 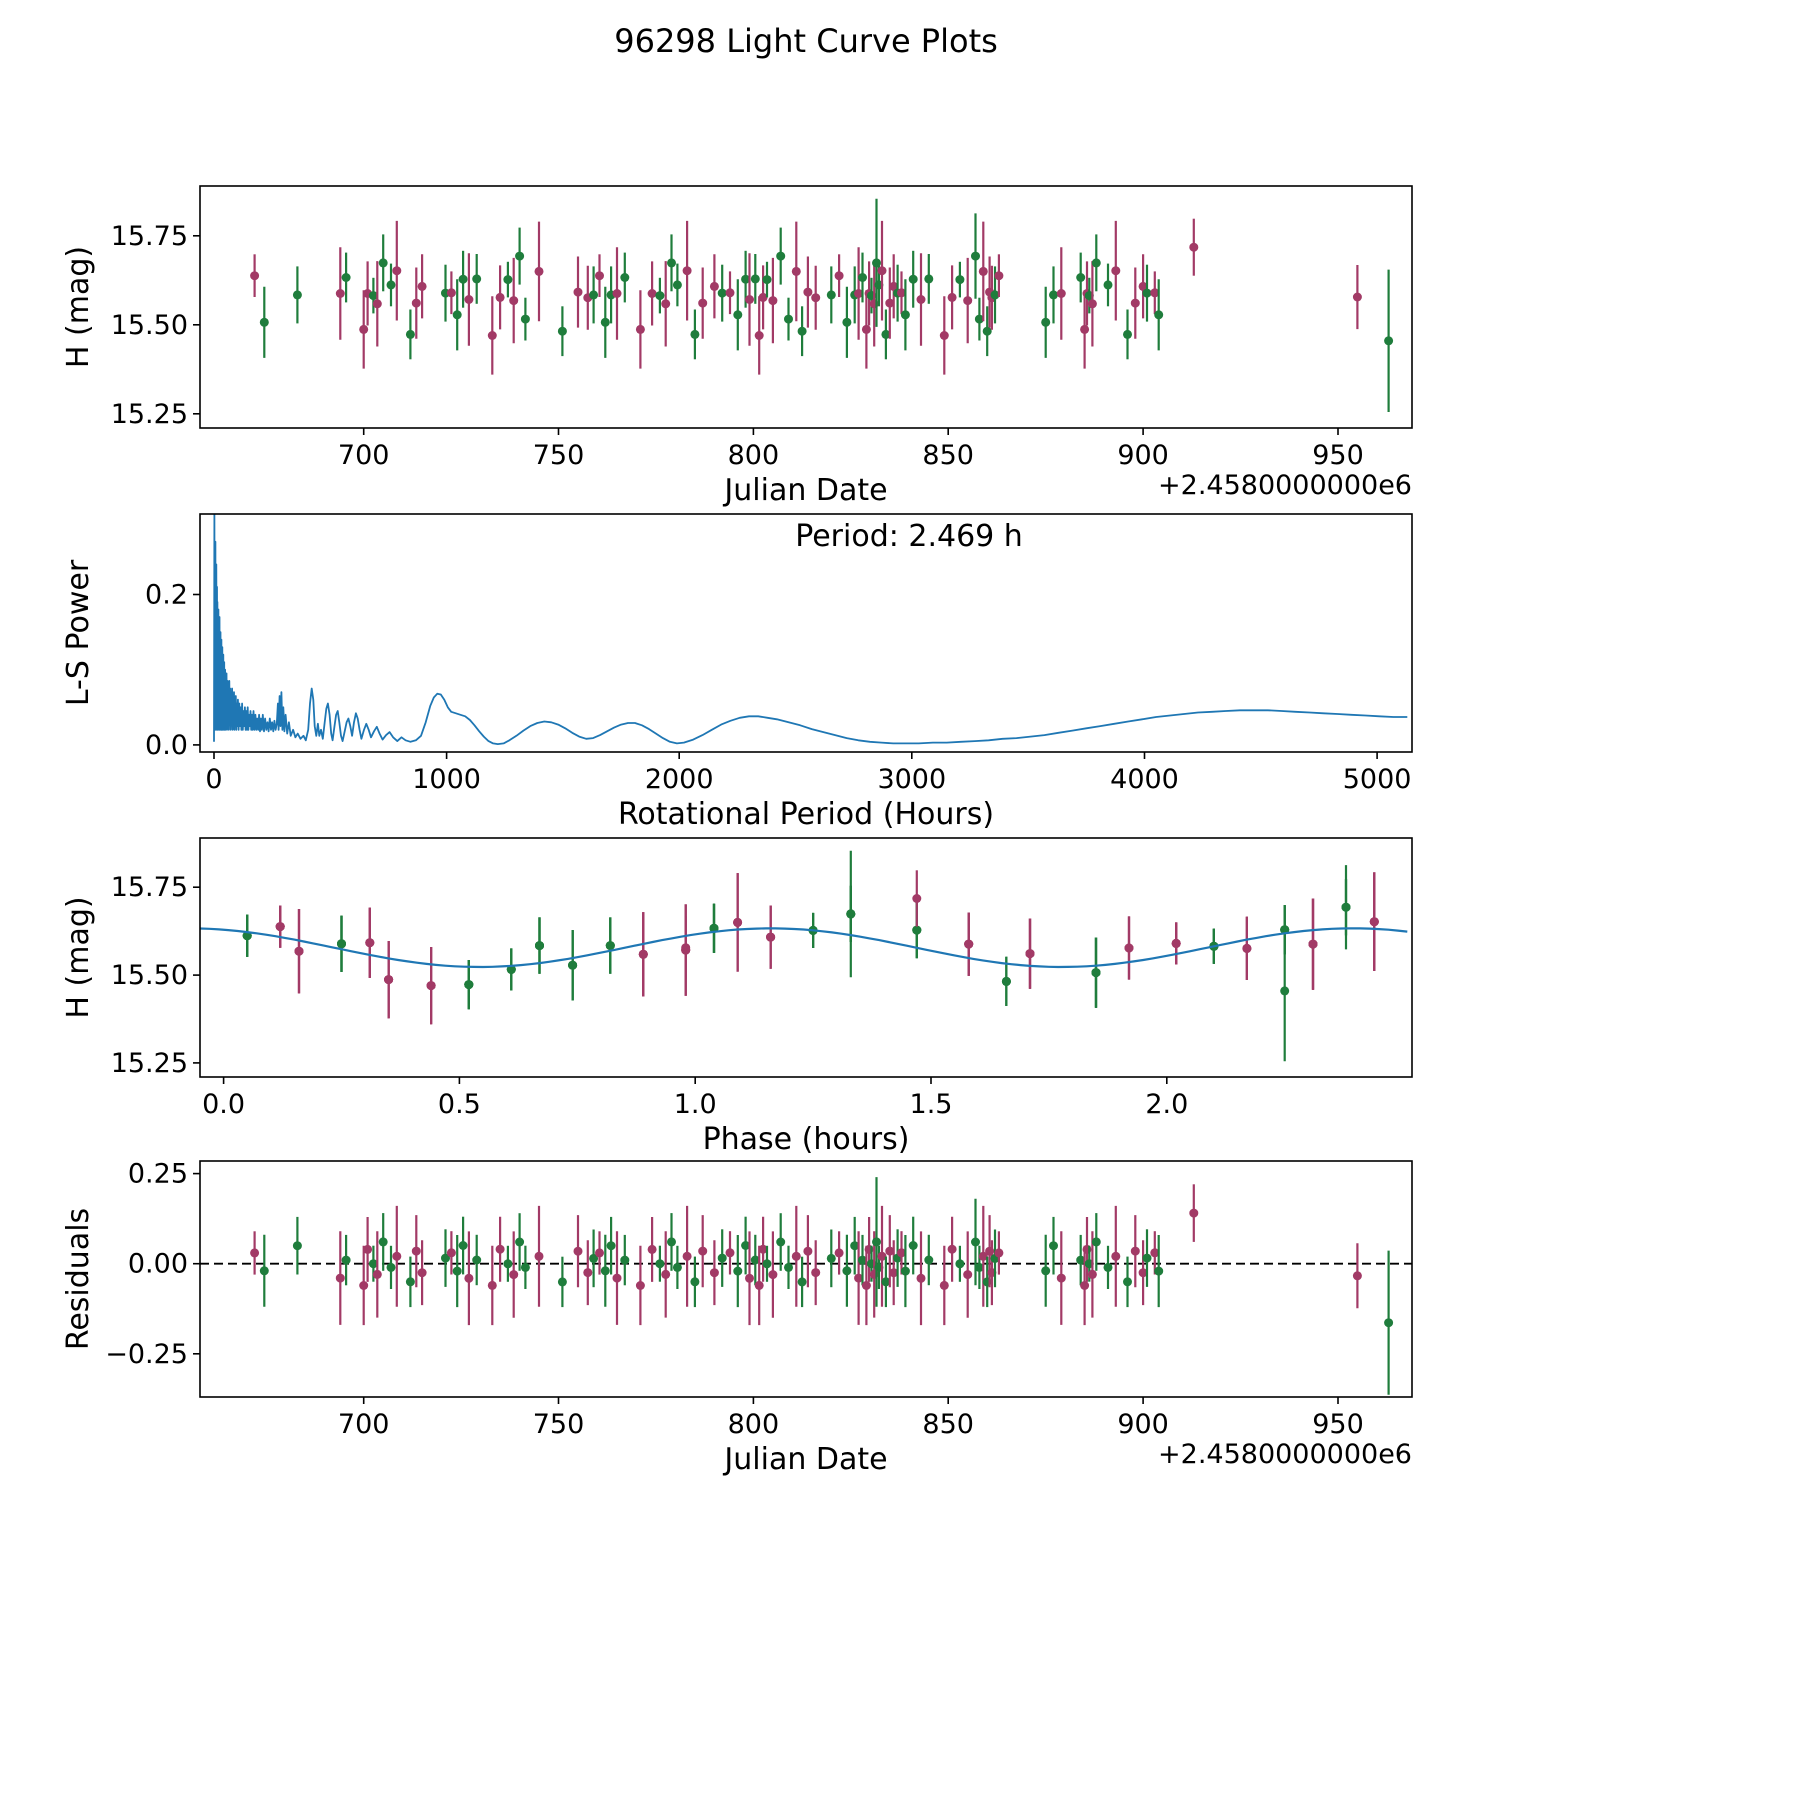 I want to click on x-tick-label: 700, so click(x=364, y=455).